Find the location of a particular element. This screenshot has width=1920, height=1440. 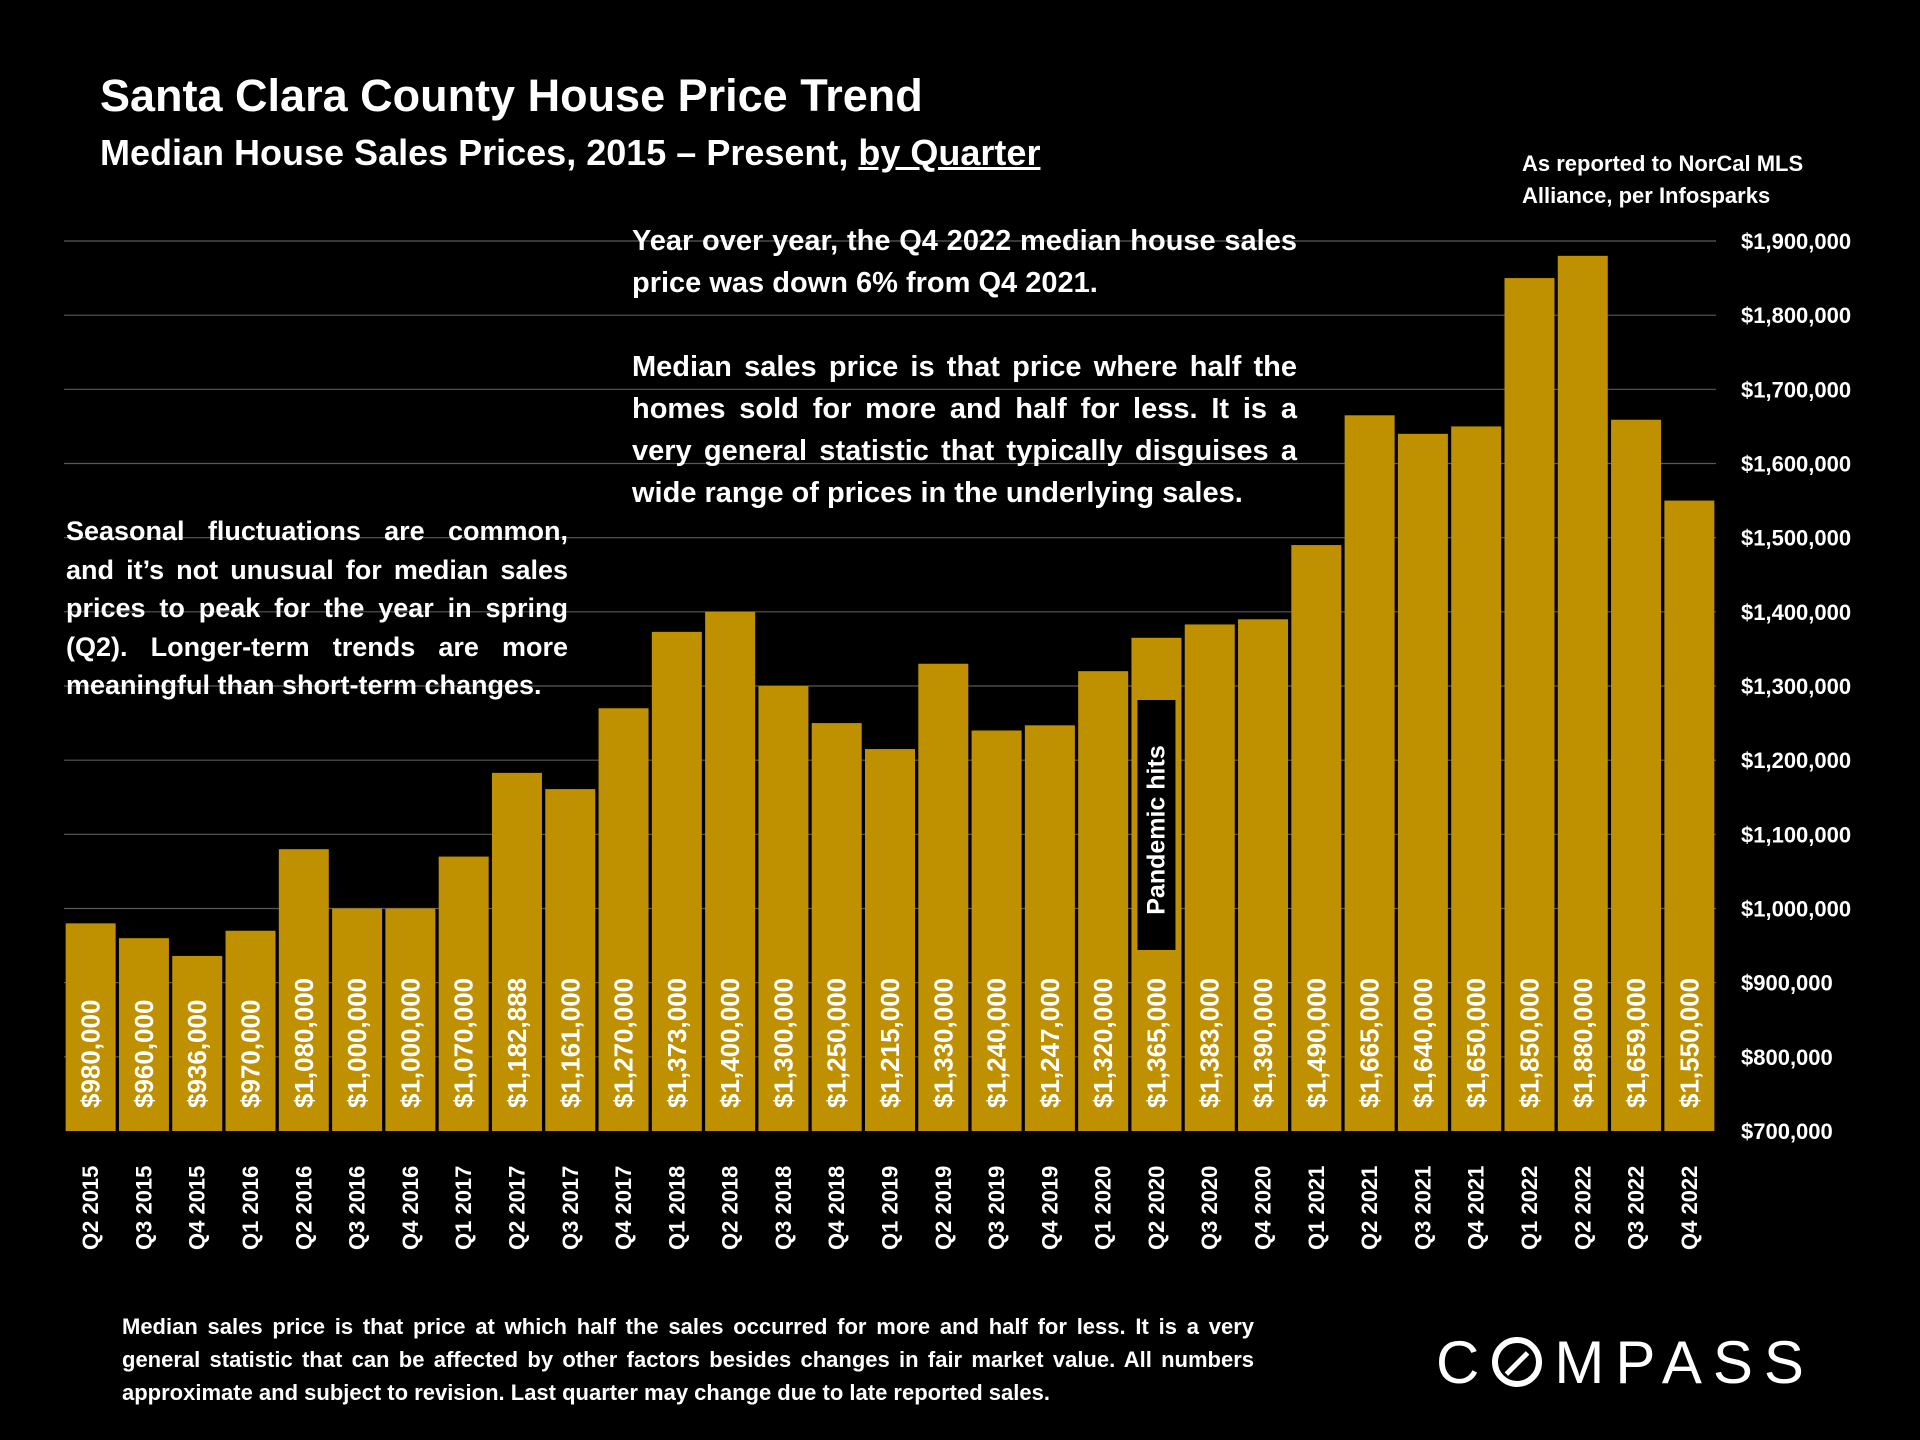

data-label: $1,215,000 is located at coordinates (890, 1043).